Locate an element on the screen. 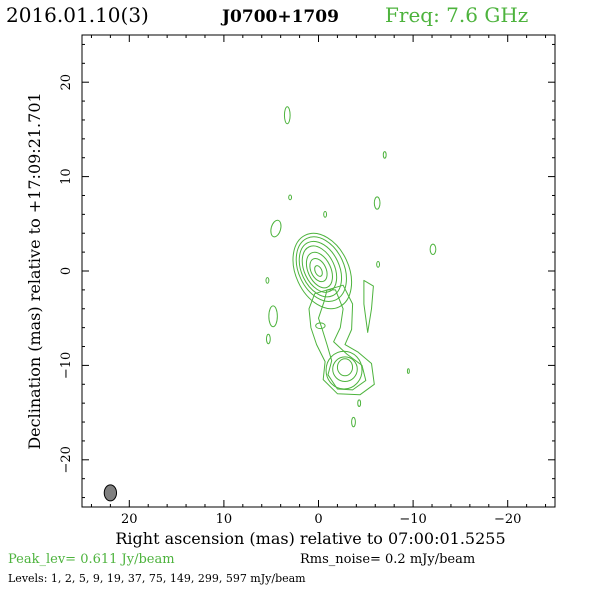 The image size is (590, 590). plot-header: 2016.01.10(3) J0700+1709 Freq: 7.6 GHz is located at coordinates (295, 15).